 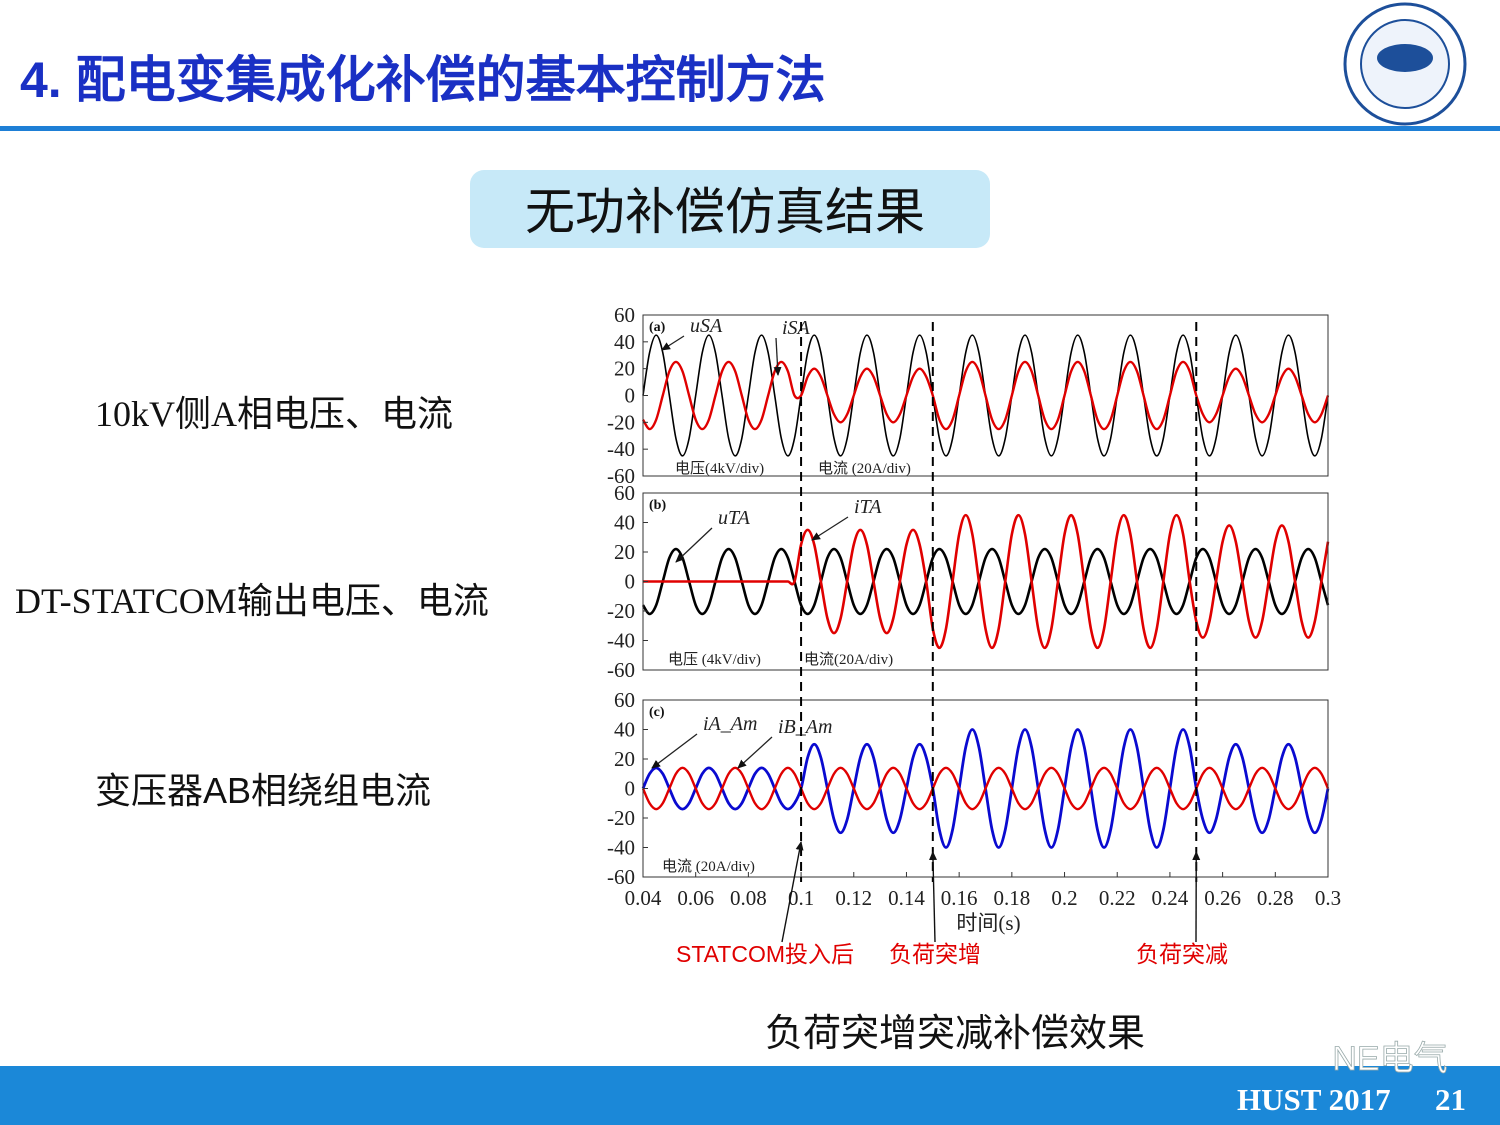 I want to click on title-rule, so click(x=750, y=128).